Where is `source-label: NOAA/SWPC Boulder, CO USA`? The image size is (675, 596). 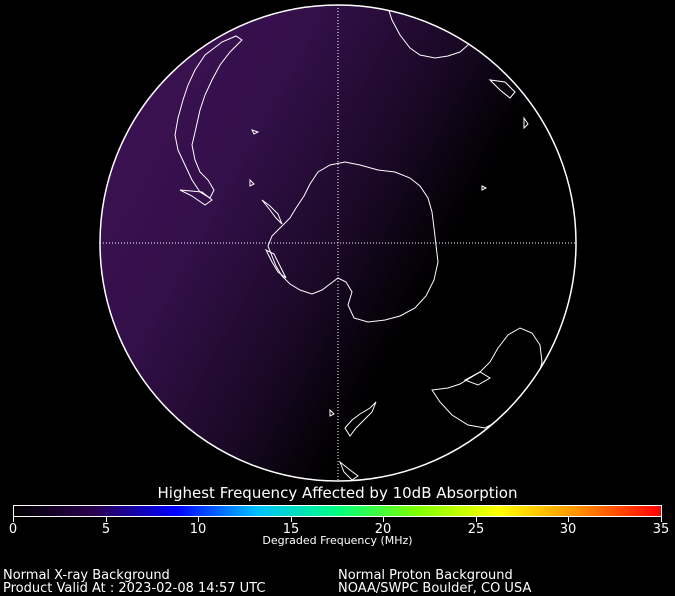 source-label: NOAA/SWPC Boulder, CO USA is located at coordinates (435, 588).